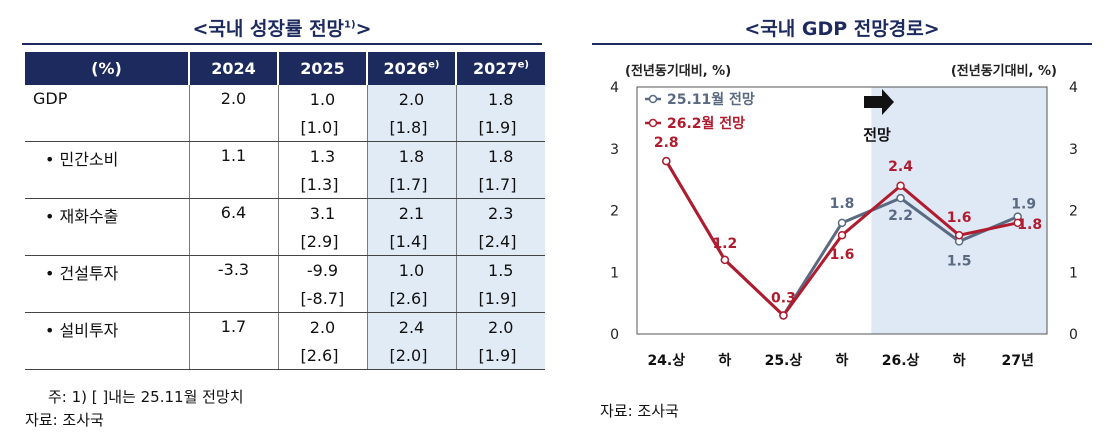 The image size is (1120, 437). Describe the element at coordinates (323, 99) in the screenshot. I see `cell-2025: 1.0` at that location.